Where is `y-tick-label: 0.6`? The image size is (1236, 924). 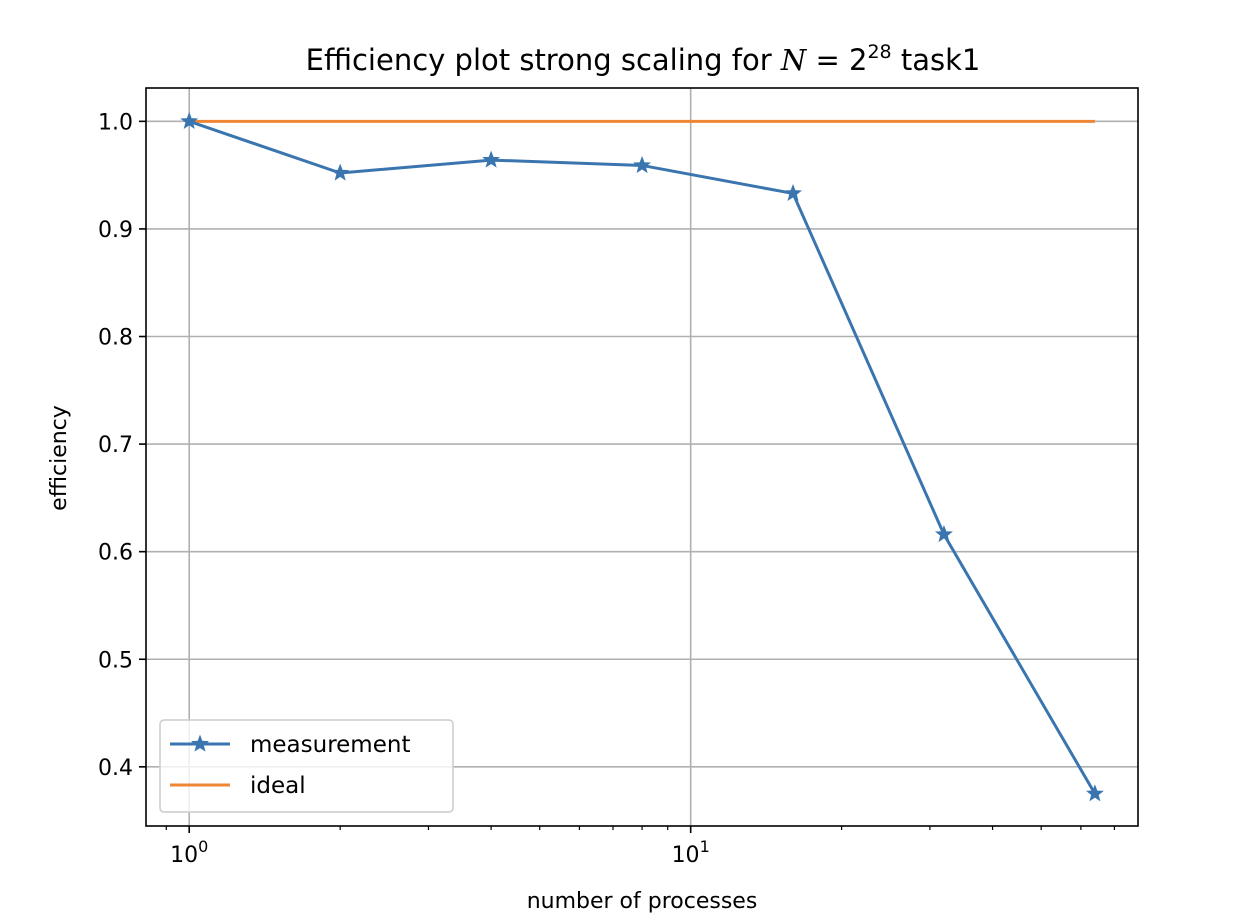
y-tick-label: 0.6 is located at coordinates (115, 553).